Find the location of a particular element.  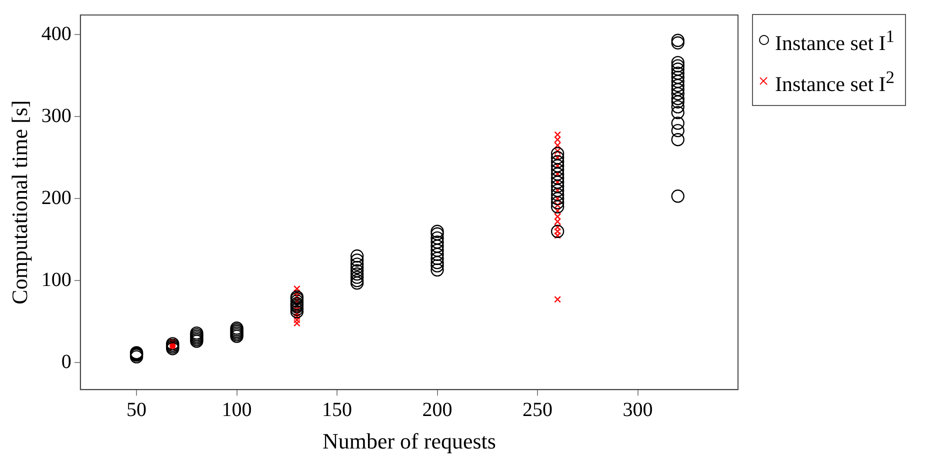

y-axis-title: Computational time [s] is located at coordinates (19, 202).